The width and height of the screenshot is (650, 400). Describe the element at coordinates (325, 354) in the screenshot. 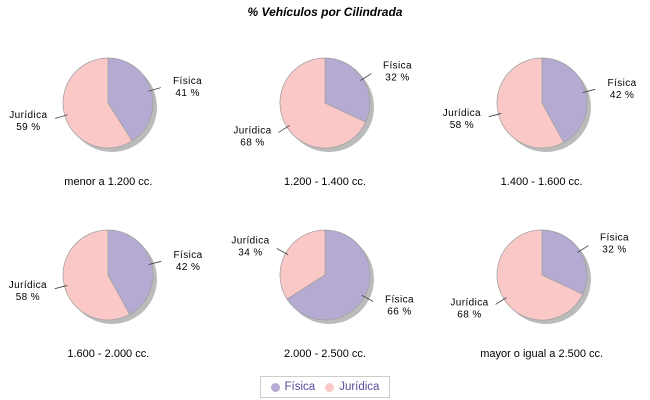

I see `pie-caption: 2.000 - 2.500 cc.` at that location.